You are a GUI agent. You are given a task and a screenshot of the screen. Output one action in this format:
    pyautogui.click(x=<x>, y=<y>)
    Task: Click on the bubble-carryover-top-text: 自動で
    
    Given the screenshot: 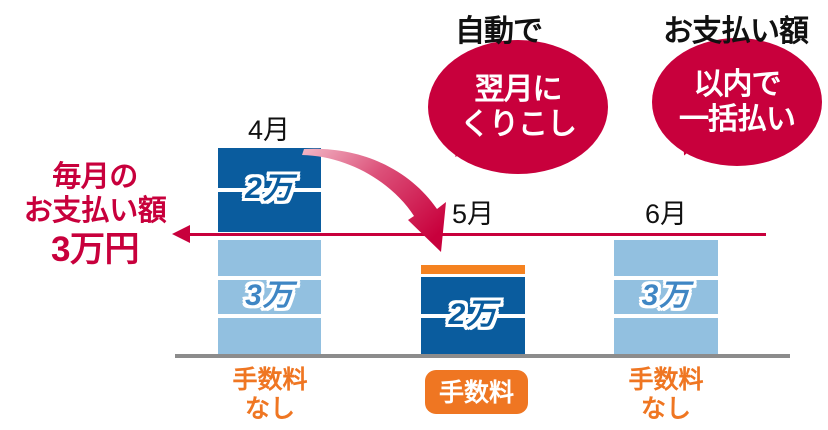 What is the action you would take?
    pyautogui.click(x=499, y=31)
    